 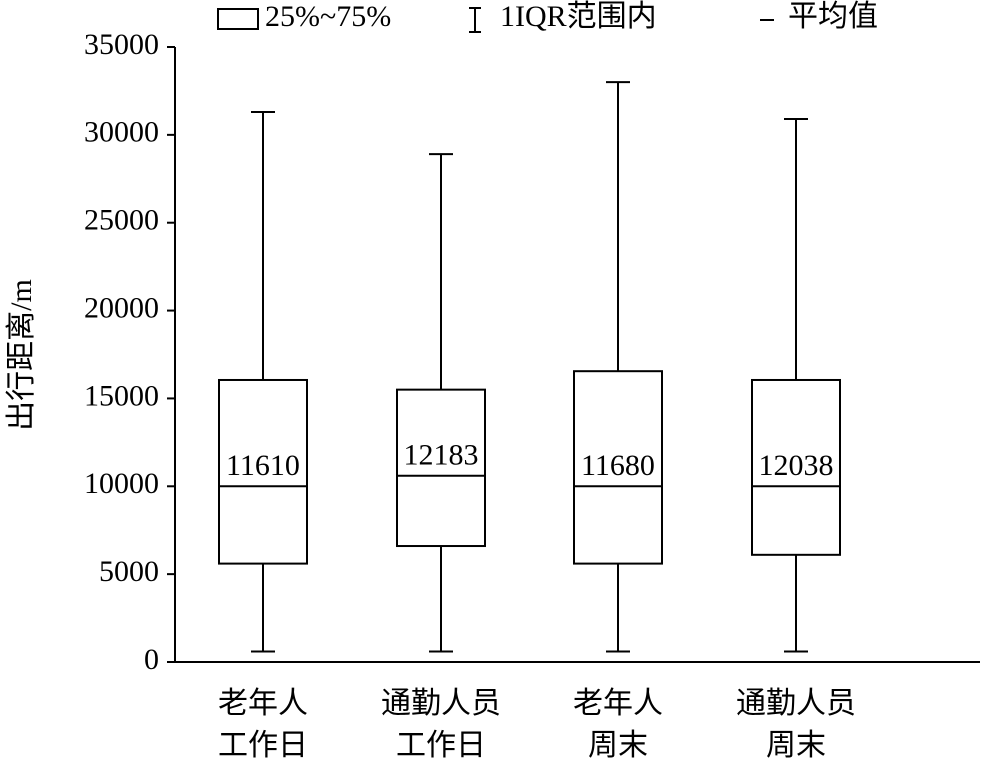 I want to click on legend-whisker-label: 1IQR范围内, so click(x=578, y=16).